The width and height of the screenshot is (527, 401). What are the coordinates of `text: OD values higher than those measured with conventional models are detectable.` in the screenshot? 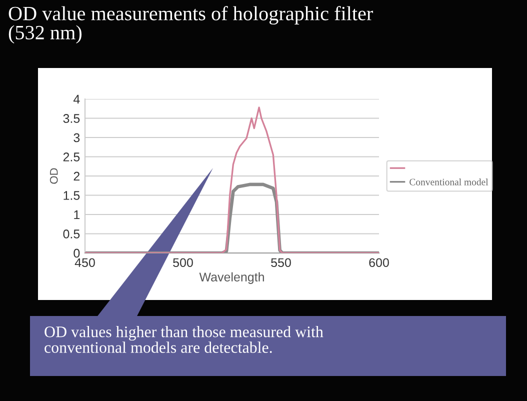 It's located at (184, 339).